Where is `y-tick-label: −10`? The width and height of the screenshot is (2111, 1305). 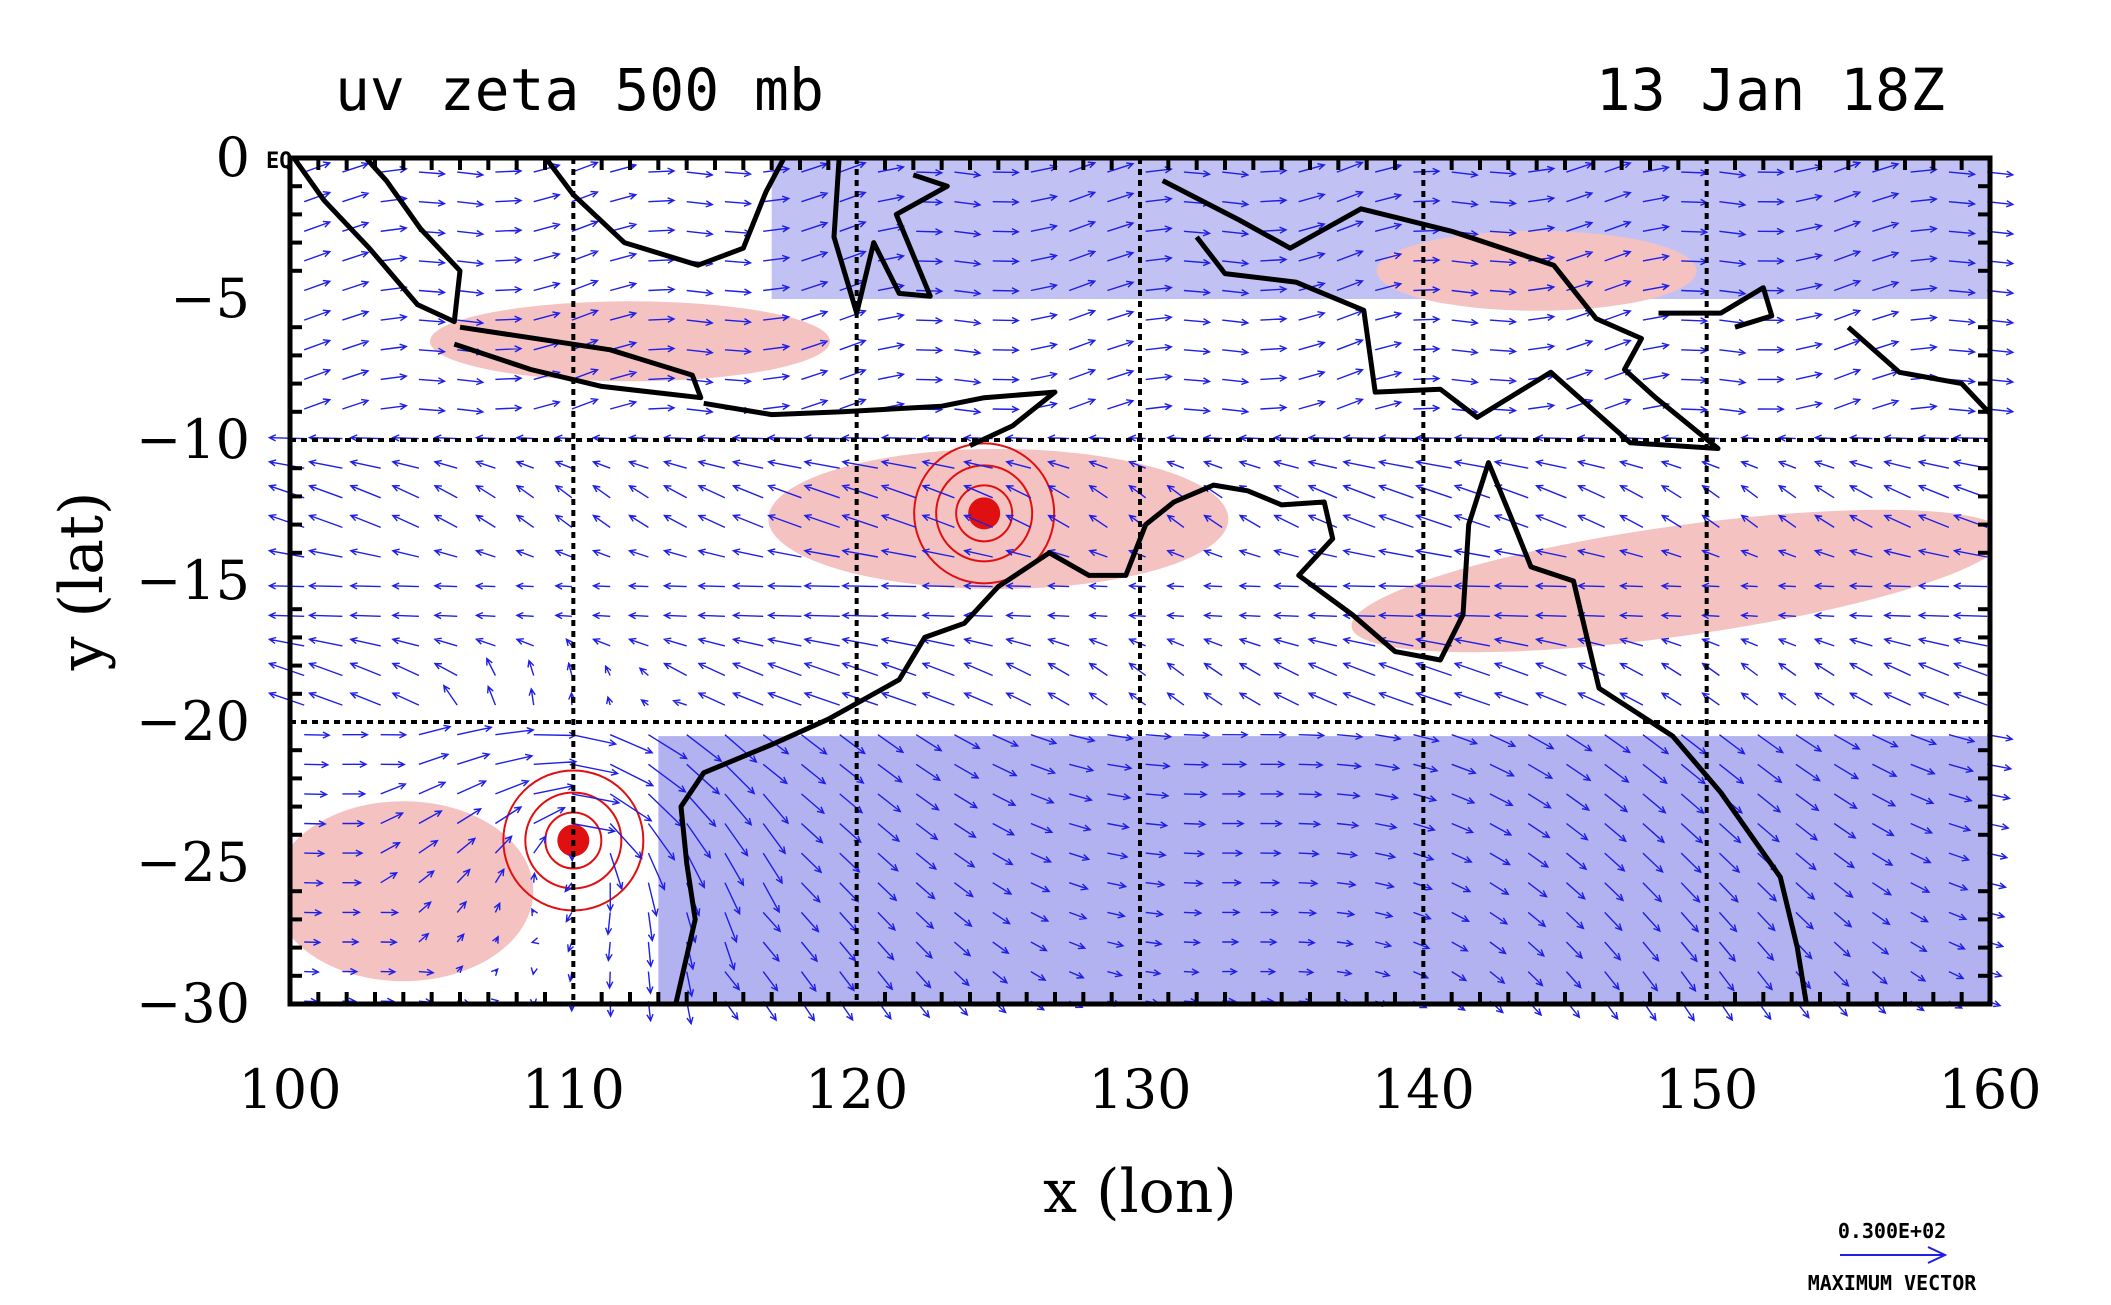
y-tick-label: −10 is located at coordinates (193, 439).